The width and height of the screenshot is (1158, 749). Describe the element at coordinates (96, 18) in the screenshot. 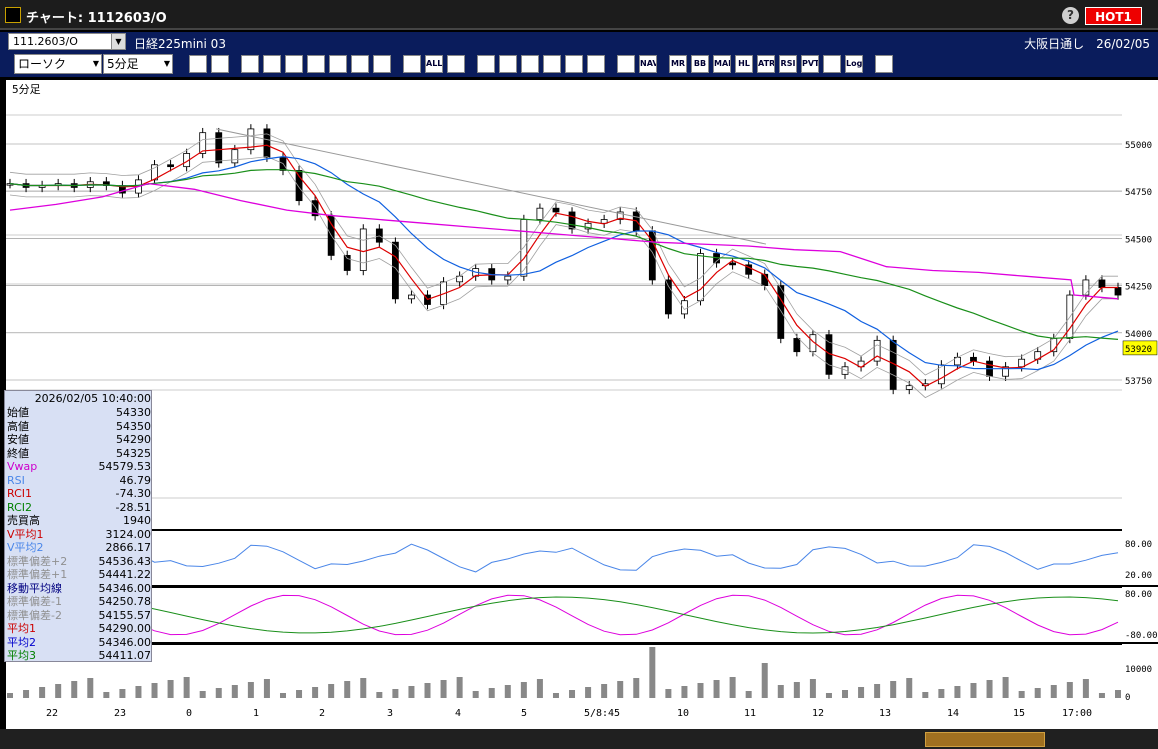

I see `window-title: チャート: 1112603/O` at that location.